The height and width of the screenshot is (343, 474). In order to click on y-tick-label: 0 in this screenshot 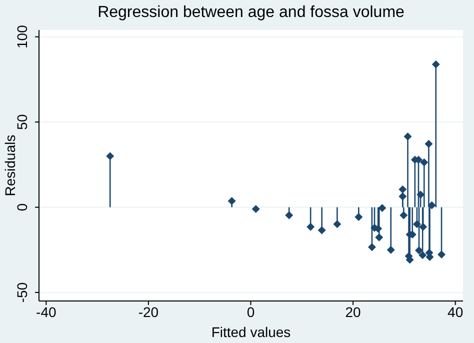, I will do `click(22, 207)`.